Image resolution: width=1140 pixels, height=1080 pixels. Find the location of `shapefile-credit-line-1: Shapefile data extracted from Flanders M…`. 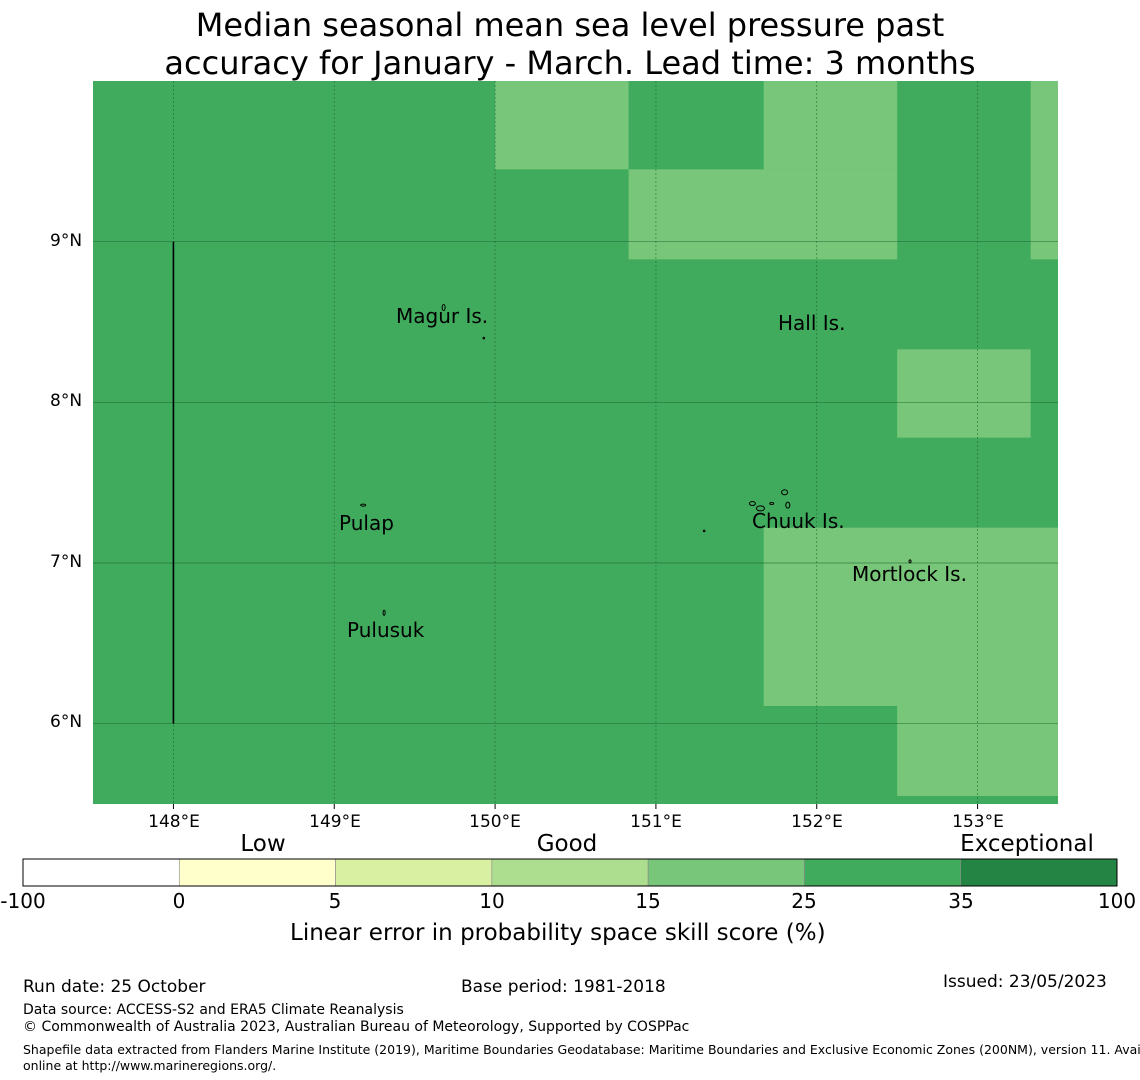

shapefile-credit-line-1: Shapefile data extracted from Flanders M… is located at coordinates (581, 1049).